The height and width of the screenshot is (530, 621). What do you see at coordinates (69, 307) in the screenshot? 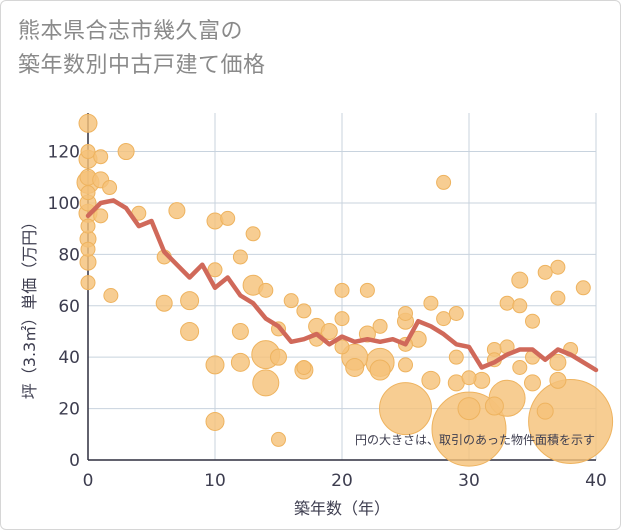
I see `y-tick-60: 60` at bounding box center [69, 307].